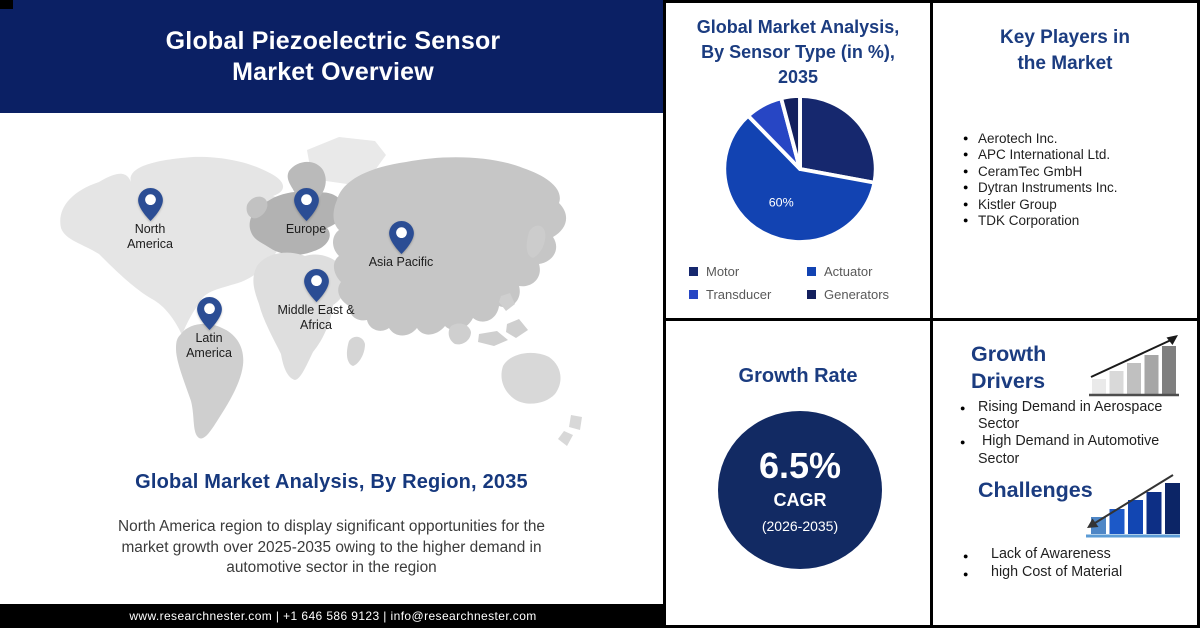  Describe the element at coordinates (1071, 555) in the screenshot. I see `list-item: Lack of Awareness` at that location.